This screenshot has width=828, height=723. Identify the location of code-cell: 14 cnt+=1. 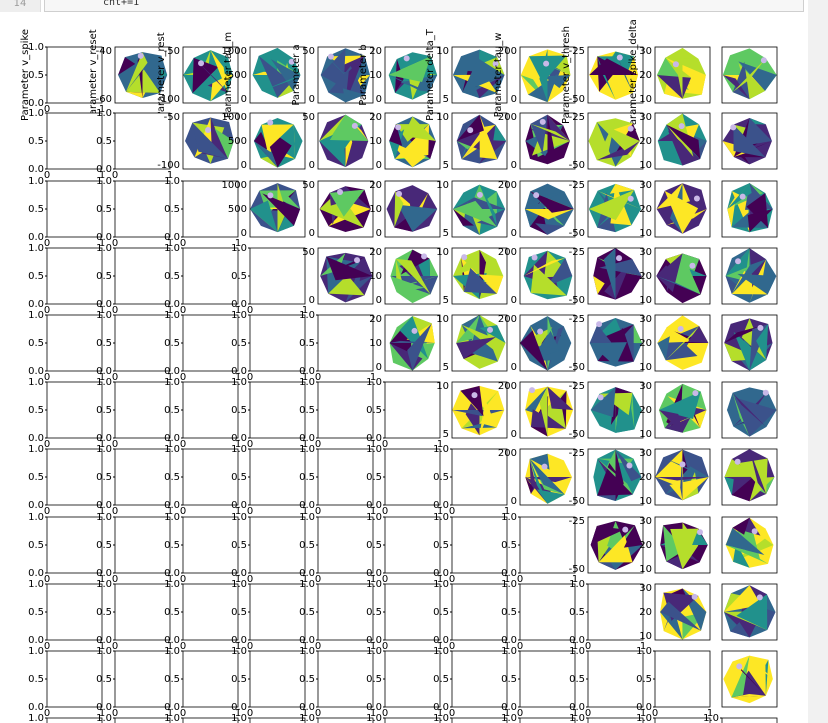
(404, 6).